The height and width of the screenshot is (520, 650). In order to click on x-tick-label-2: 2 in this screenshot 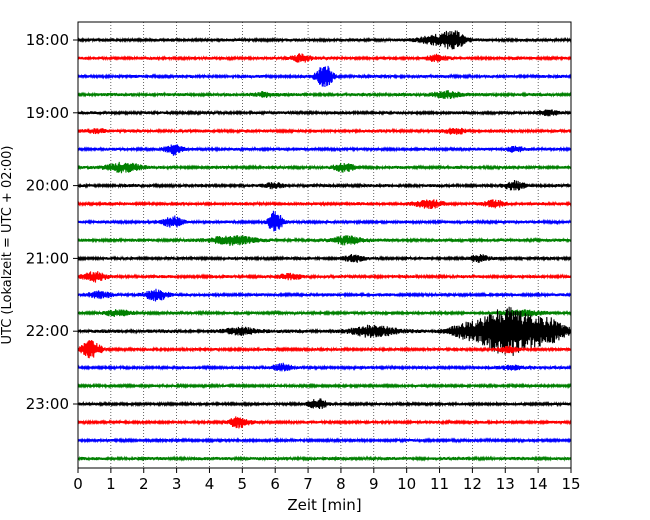, I will do `click(144, 484)`.